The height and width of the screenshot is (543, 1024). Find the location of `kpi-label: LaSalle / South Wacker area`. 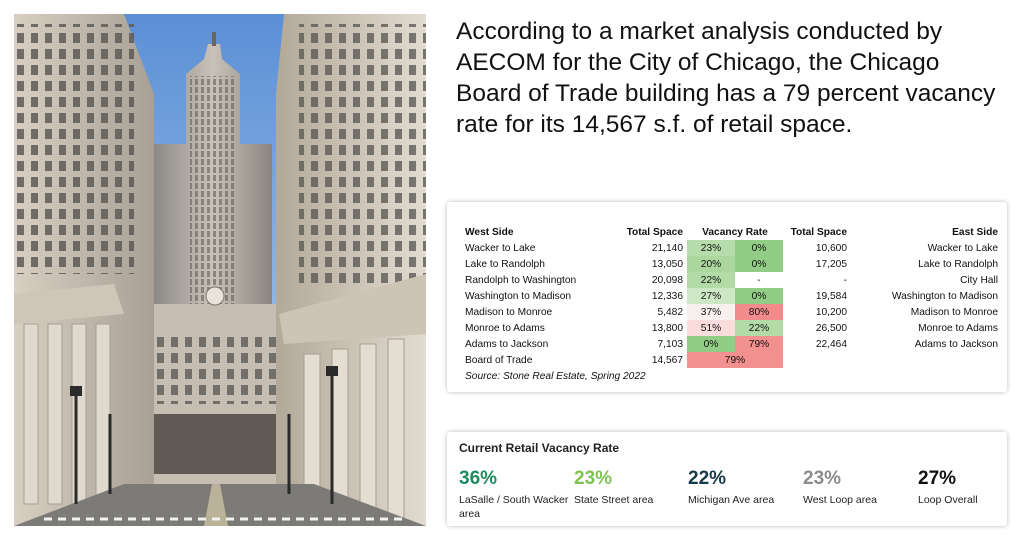

kpi-label: LaSalle / South Wacker area is located at coordinates (514, 507).